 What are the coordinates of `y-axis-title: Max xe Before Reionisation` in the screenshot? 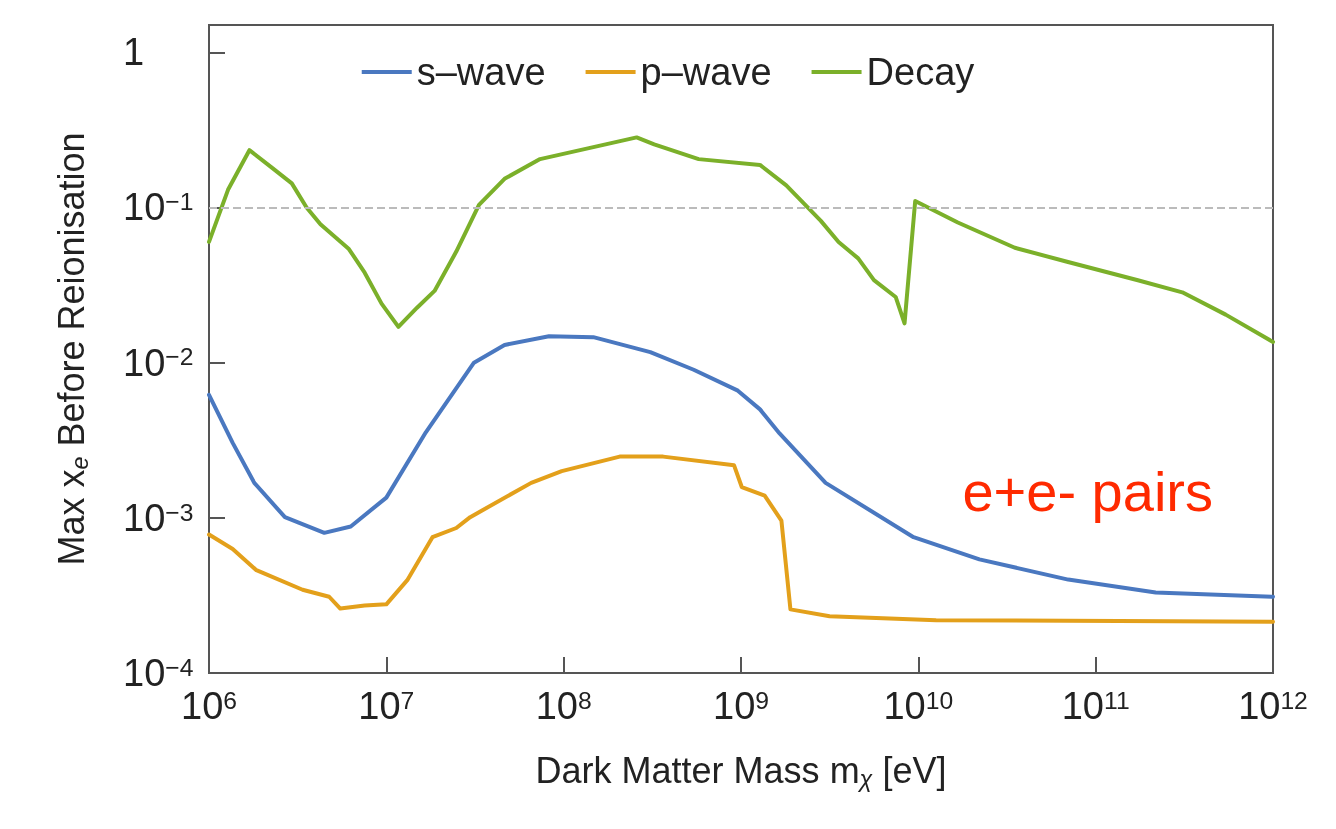 It's located at (71, 349).